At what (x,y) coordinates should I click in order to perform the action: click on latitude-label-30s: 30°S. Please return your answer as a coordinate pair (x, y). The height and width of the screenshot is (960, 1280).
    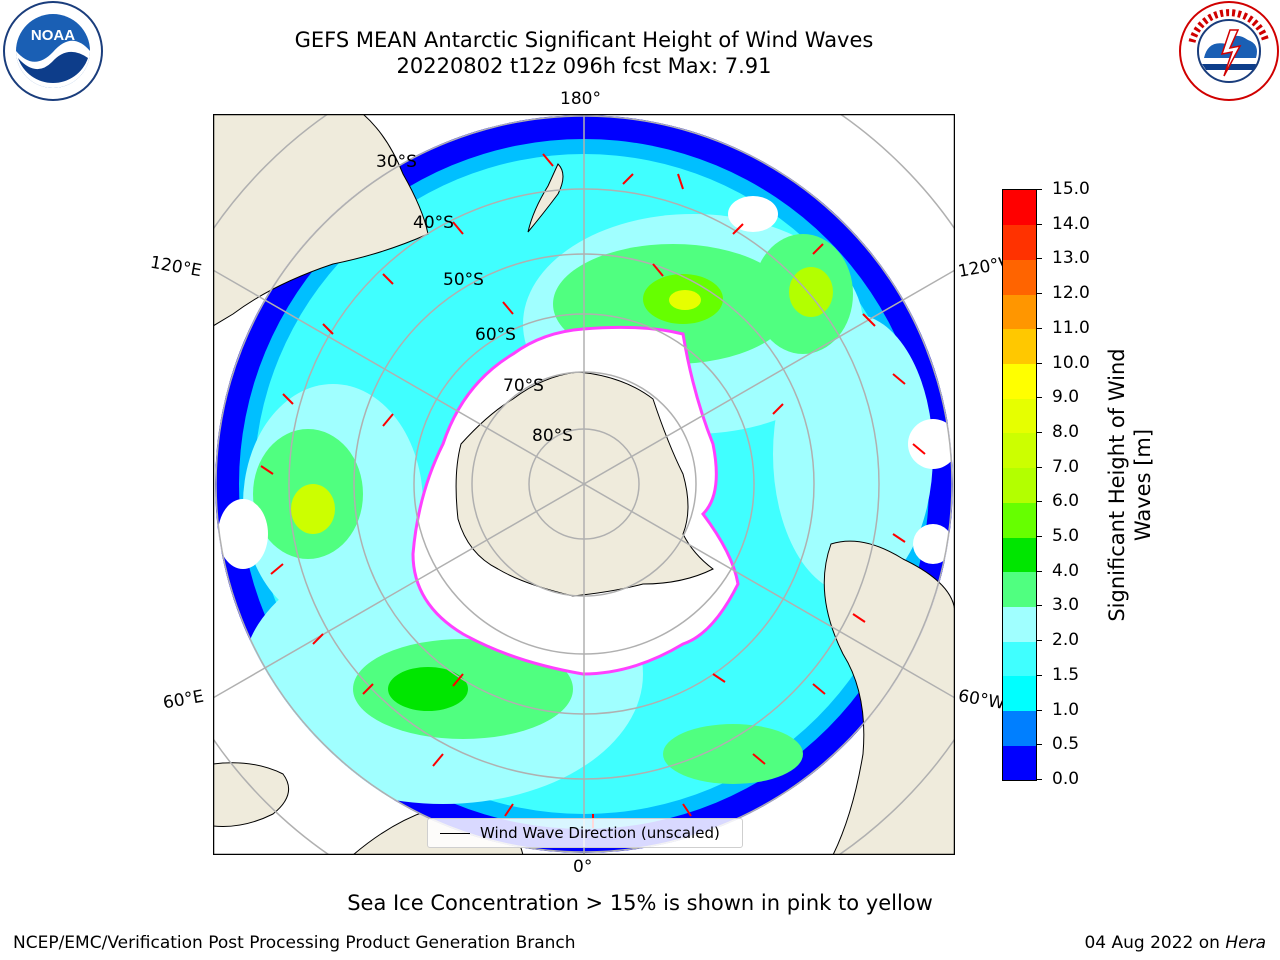
    Looking at the image, I should click on (396, 162).